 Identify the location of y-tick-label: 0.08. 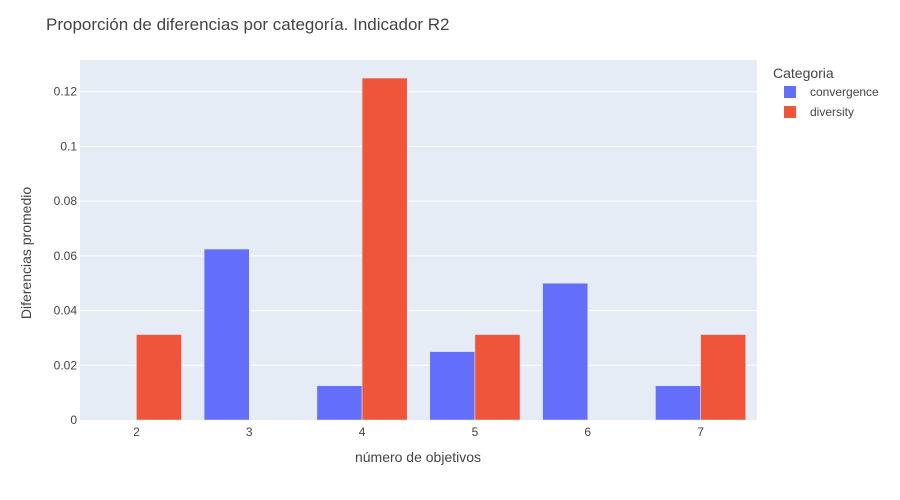
(66, 201).